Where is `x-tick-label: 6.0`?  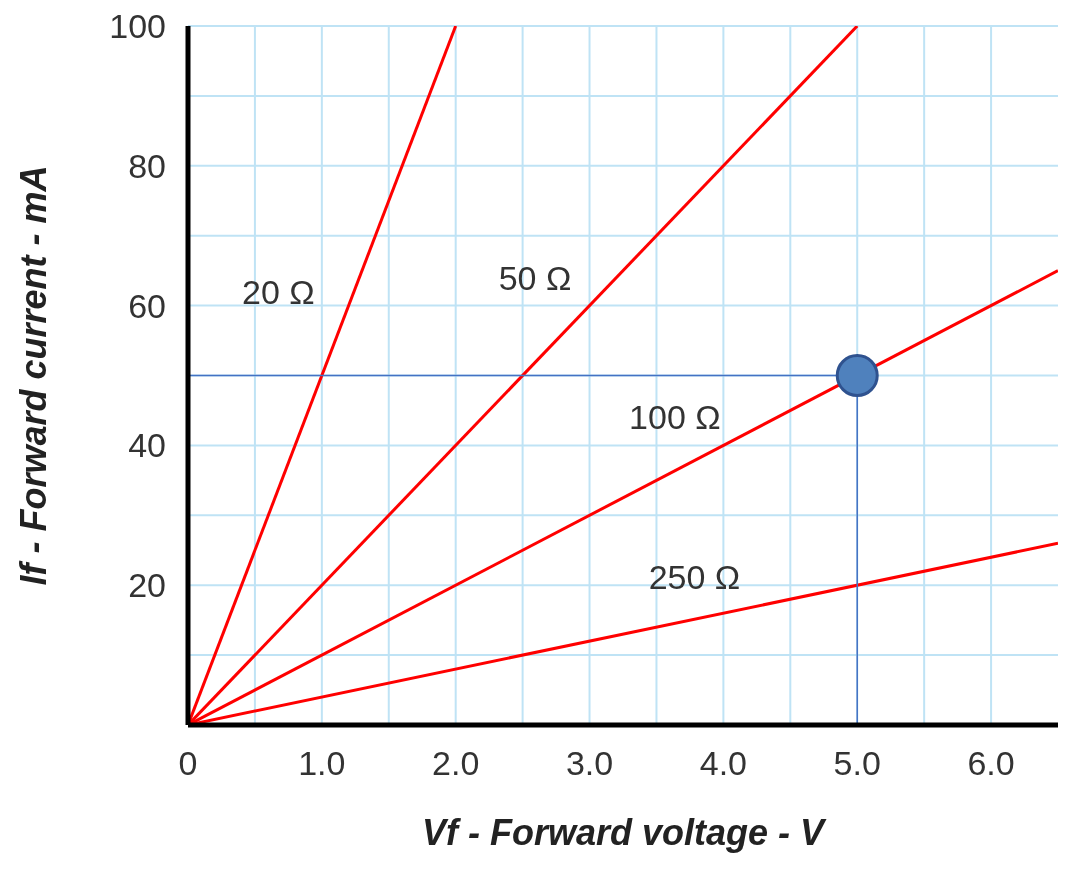 x-tick-label: 6.0 is located at coordinates (991, 763).